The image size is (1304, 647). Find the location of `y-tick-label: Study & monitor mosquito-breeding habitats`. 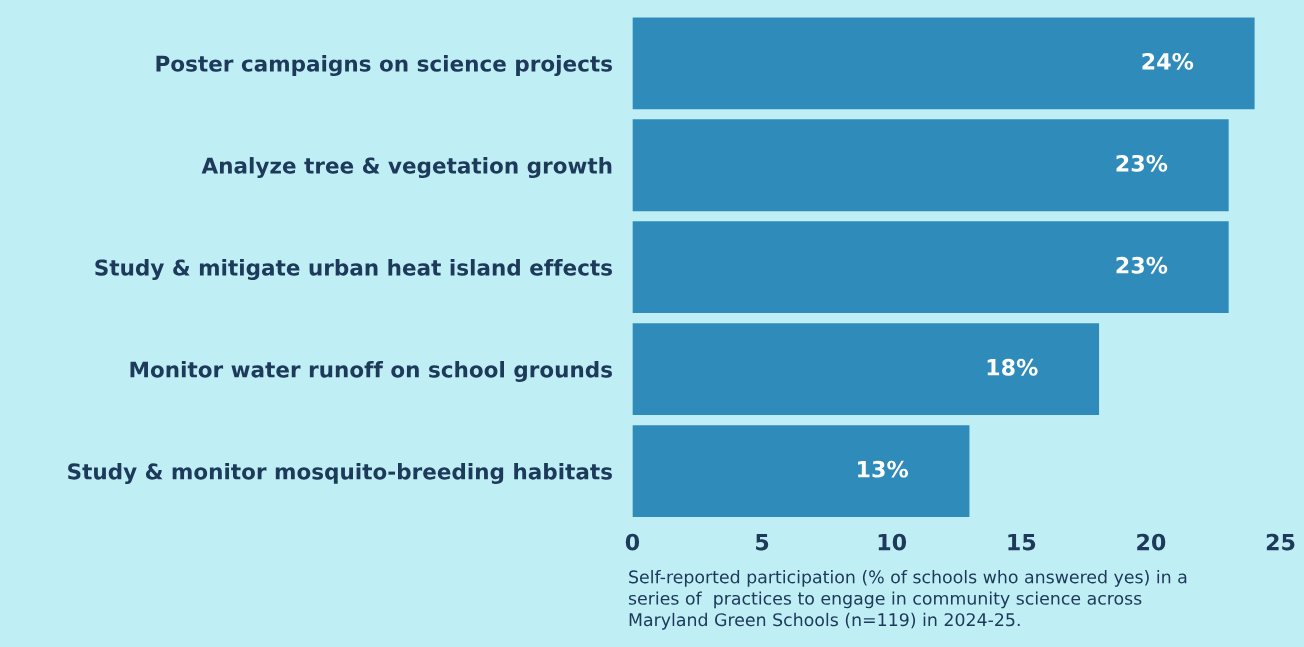

y-tick-label: Study & monitor mosquito-breeding habitats is located at coordinates (340, 473).